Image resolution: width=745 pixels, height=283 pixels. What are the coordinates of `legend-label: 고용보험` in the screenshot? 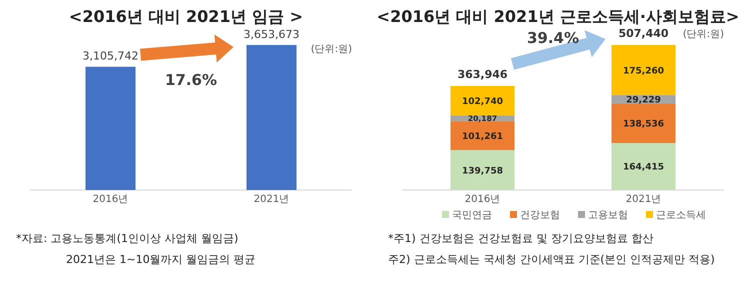 It's located at (608, 215).